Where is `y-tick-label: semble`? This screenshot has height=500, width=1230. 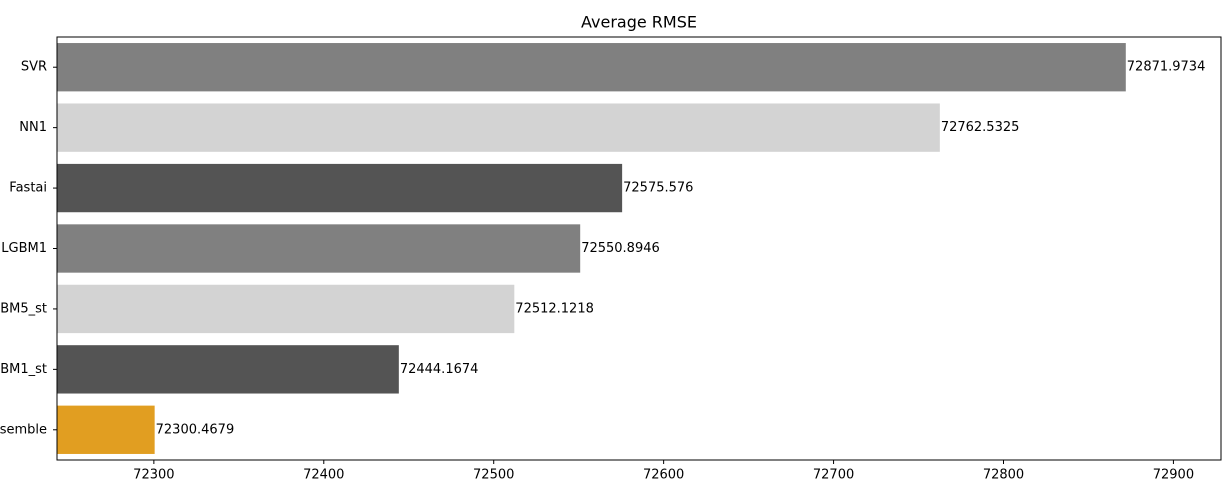 y-tick-label: semble is located at coordinates (23, 429).